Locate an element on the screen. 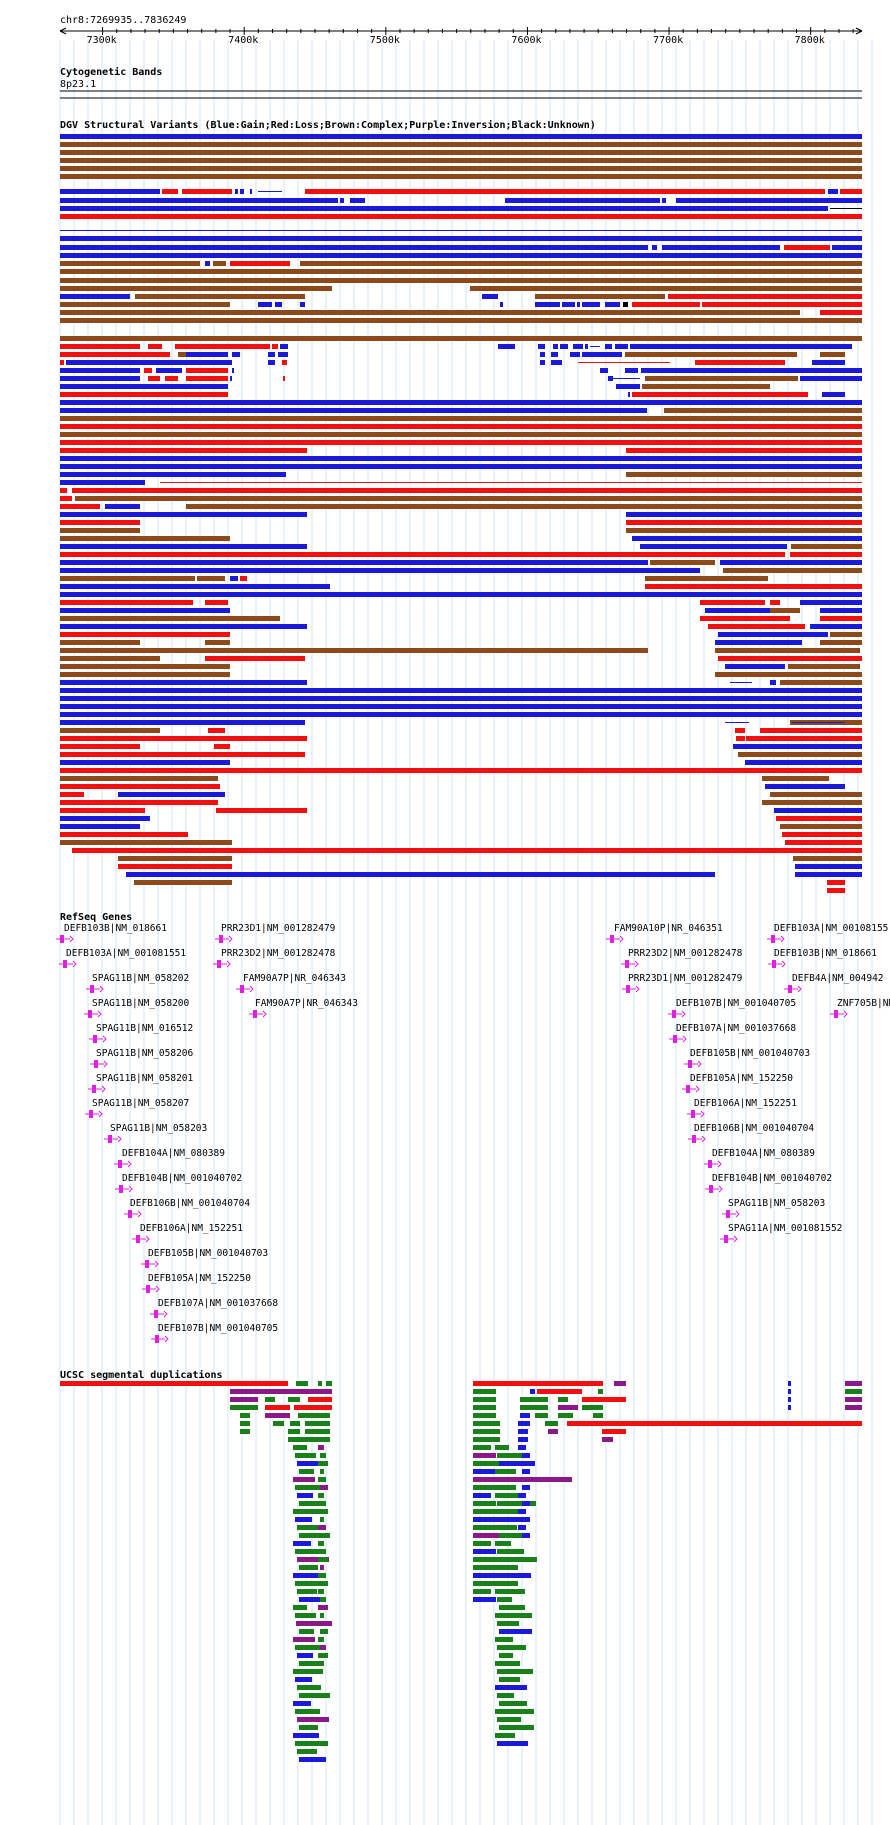 The width and height of the screenshot is (890, 1825). cytoband-track-title: Cytogenetic Bands is located at coordinates (111, 72).